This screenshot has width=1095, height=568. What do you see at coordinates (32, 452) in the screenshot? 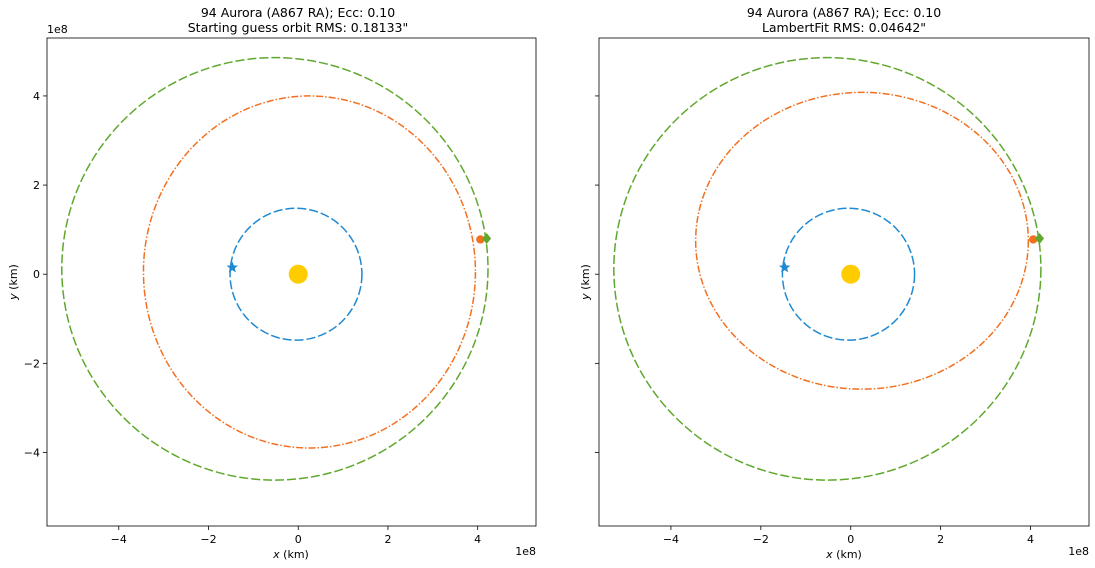
I see `left-plot-y-tick-label: −4` at bounding box center [32, 452].